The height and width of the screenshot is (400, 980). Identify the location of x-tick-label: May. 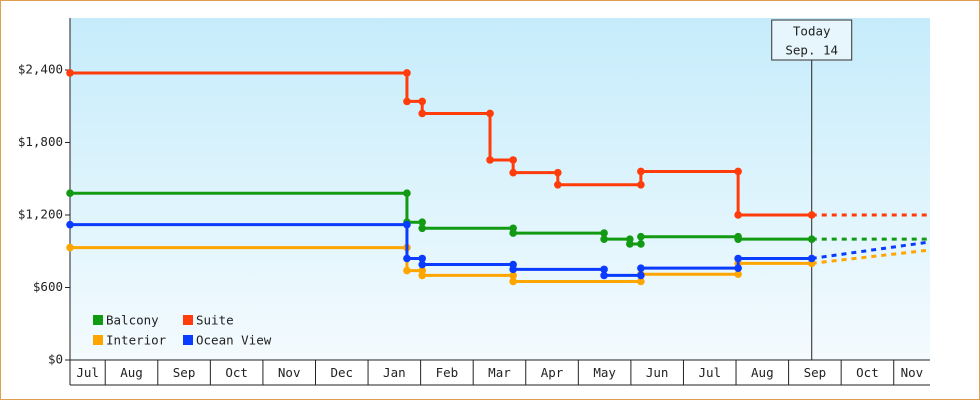
(604, 372).